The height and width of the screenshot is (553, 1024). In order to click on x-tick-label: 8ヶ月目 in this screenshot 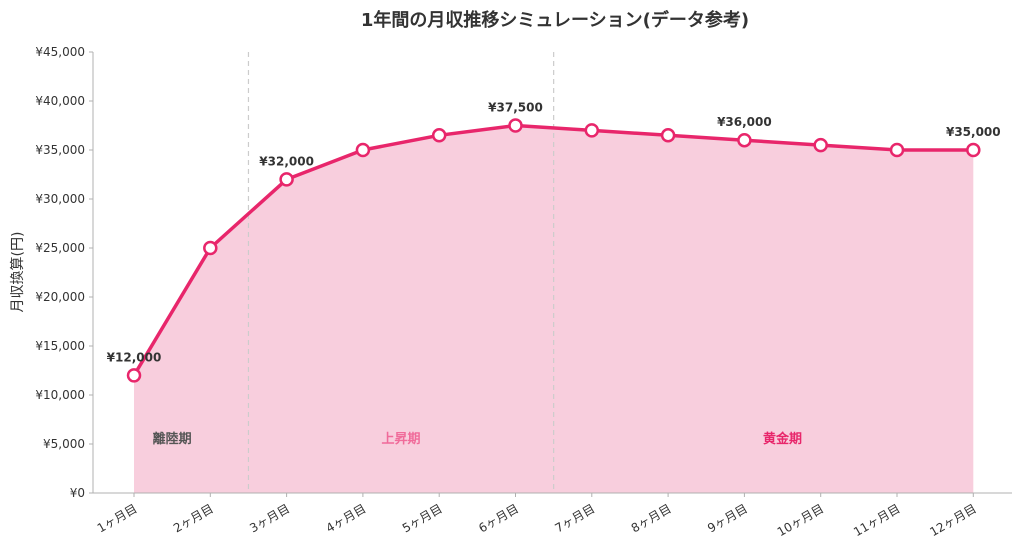, I will do `click(651, 518)`.